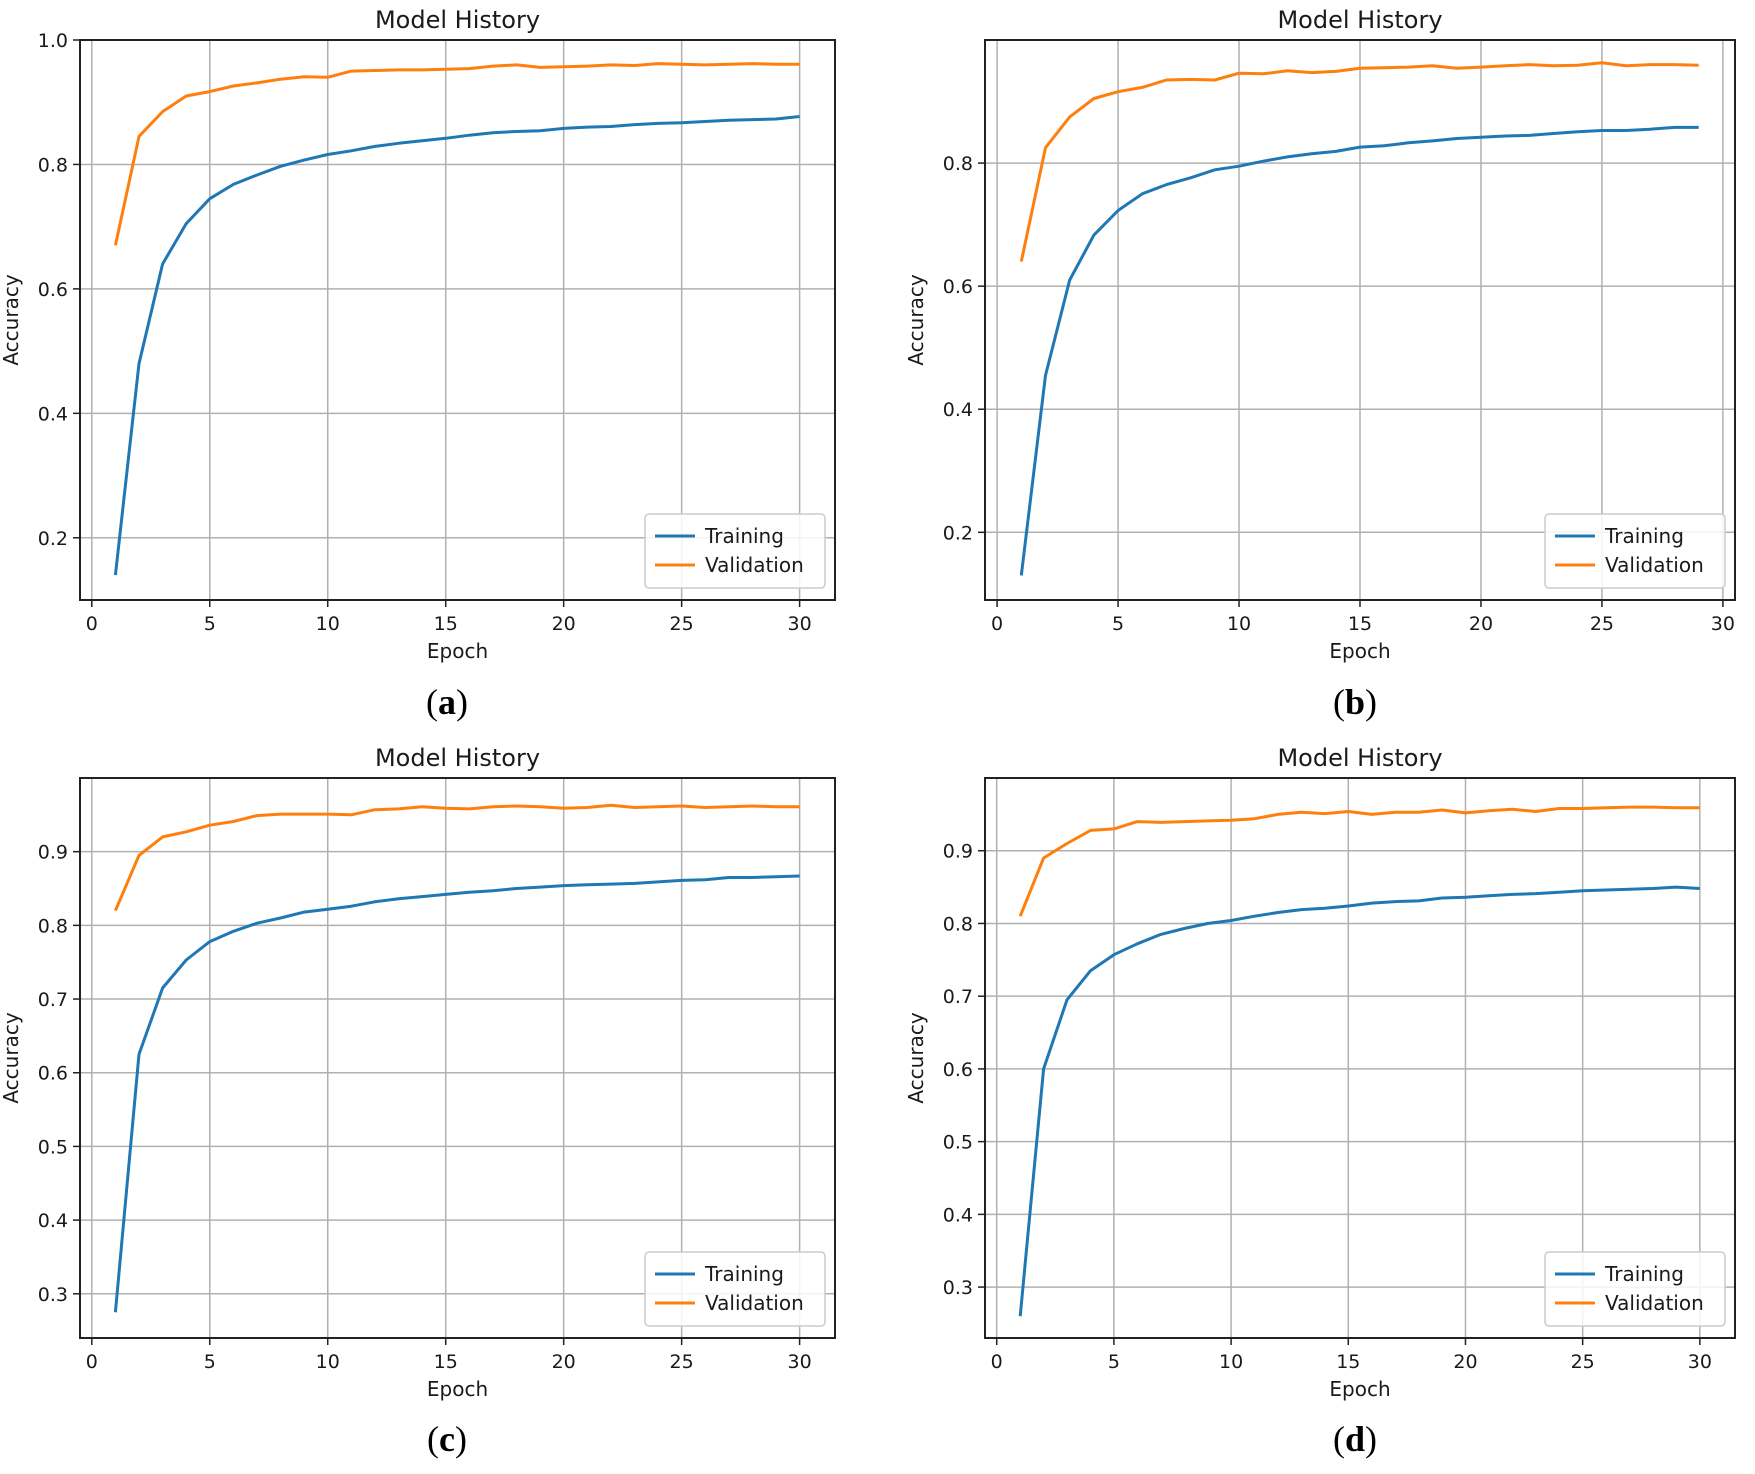 This screenshot has width=1755, height=1474. Describe the element at coordinates (447, 1439) in the screenshot. I see `caption-c: (c)` at that location.